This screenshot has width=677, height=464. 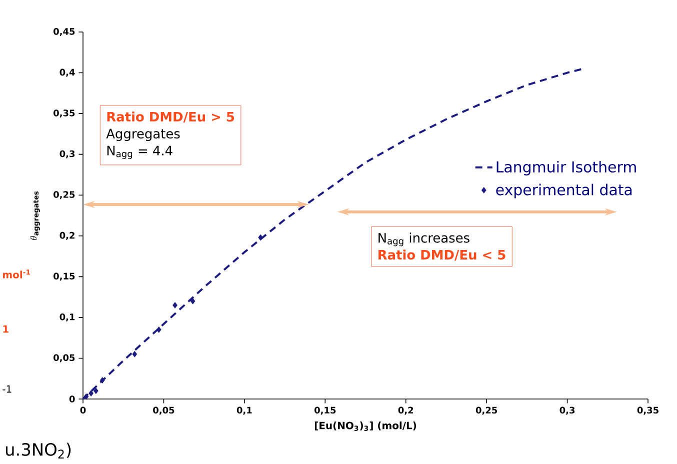 What do you see at coordinates (424, 239) in the screenshot?
I see `annotation: N$_{agg}$ increases` at bounding box center [424, 239].